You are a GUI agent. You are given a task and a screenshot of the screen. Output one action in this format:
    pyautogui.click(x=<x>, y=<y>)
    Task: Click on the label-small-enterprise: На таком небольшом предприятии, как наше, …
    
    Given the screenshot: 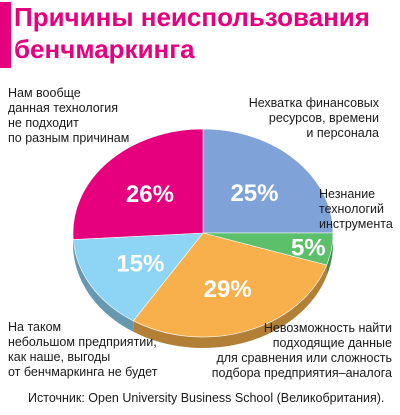 What is the action you would take?
    pyautogui.click(x=82, y=350)
    